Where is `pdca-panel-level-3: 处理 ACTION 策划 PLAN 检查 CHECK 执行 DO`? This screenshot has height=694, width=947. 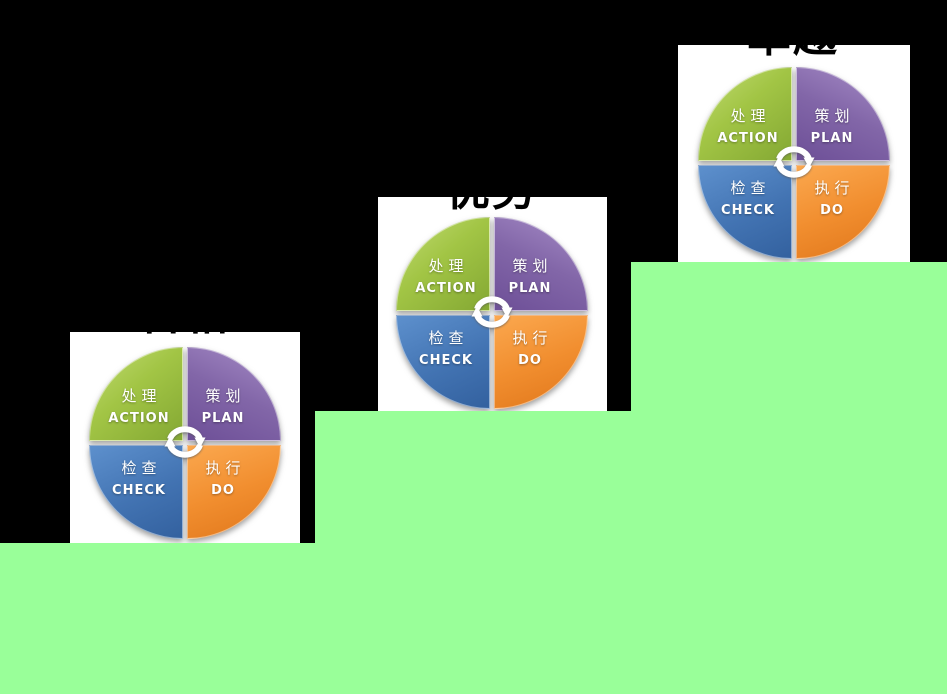
pdca-panel-level-3: 处理 ACTION 策划 PLAN 检查 CHECK 执行 DO is located at coordinates (794, 153).